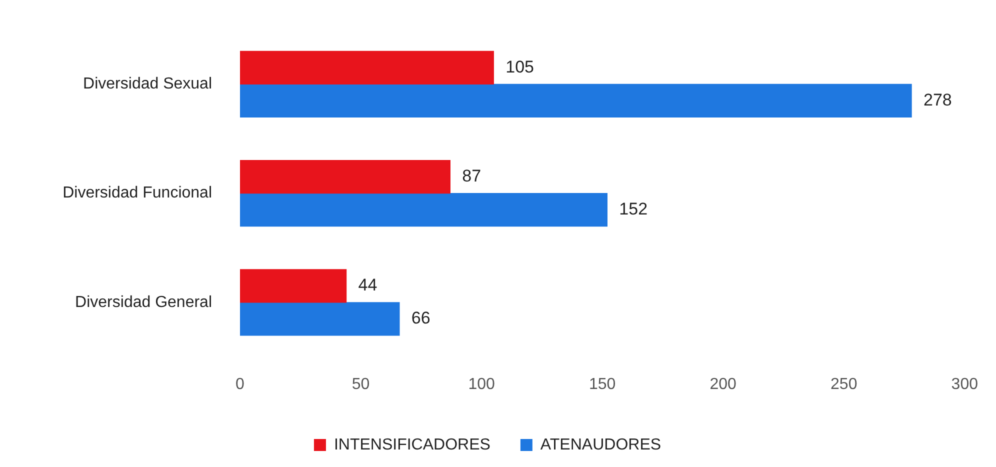 The width and height of the screenshot is (996, 467). Describe the element at coordinates (723, 385) in the screenshot. I see `x-tick-label: 200` at that location.